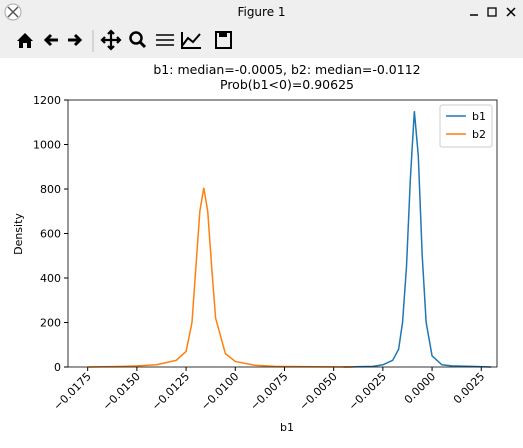  What do you see at coordinates (287, 84) in the screenshot?
I see `chart-subtitle: Prob(b1<0)=0.90625` at bounding box center [287, 84].